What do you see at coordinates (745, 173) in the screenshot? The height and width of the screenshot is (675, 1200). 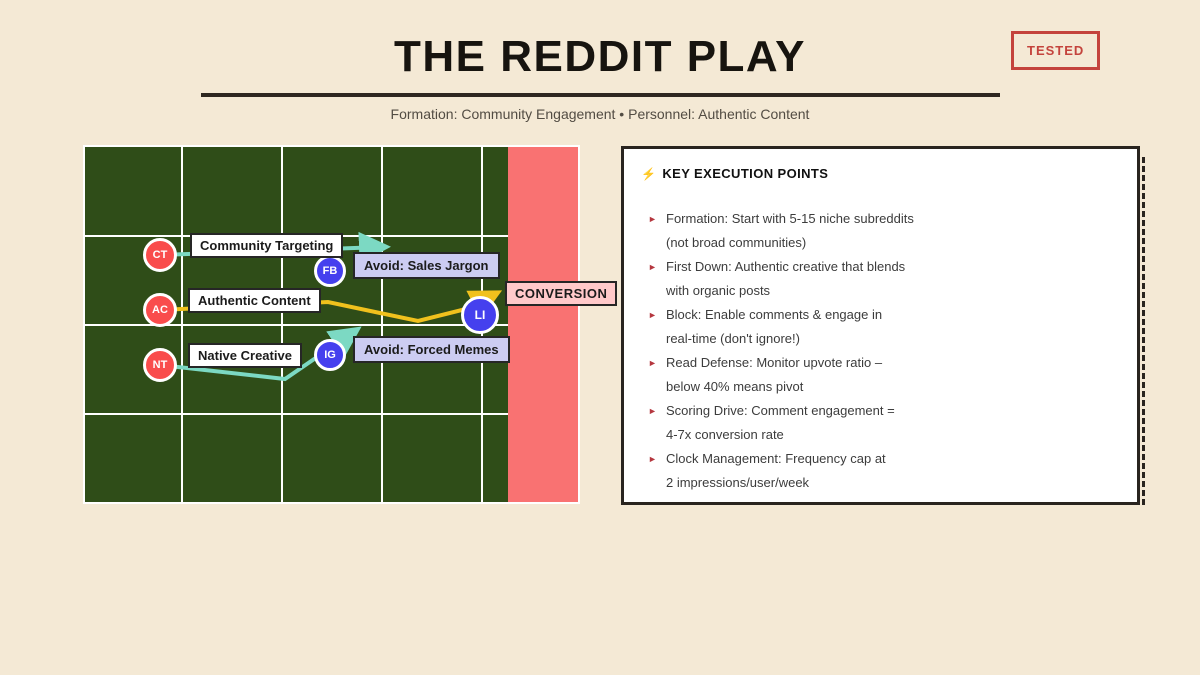 I see `panel-title-text: KEY EXECUTION POINTS` at bounding box center [745, 173].